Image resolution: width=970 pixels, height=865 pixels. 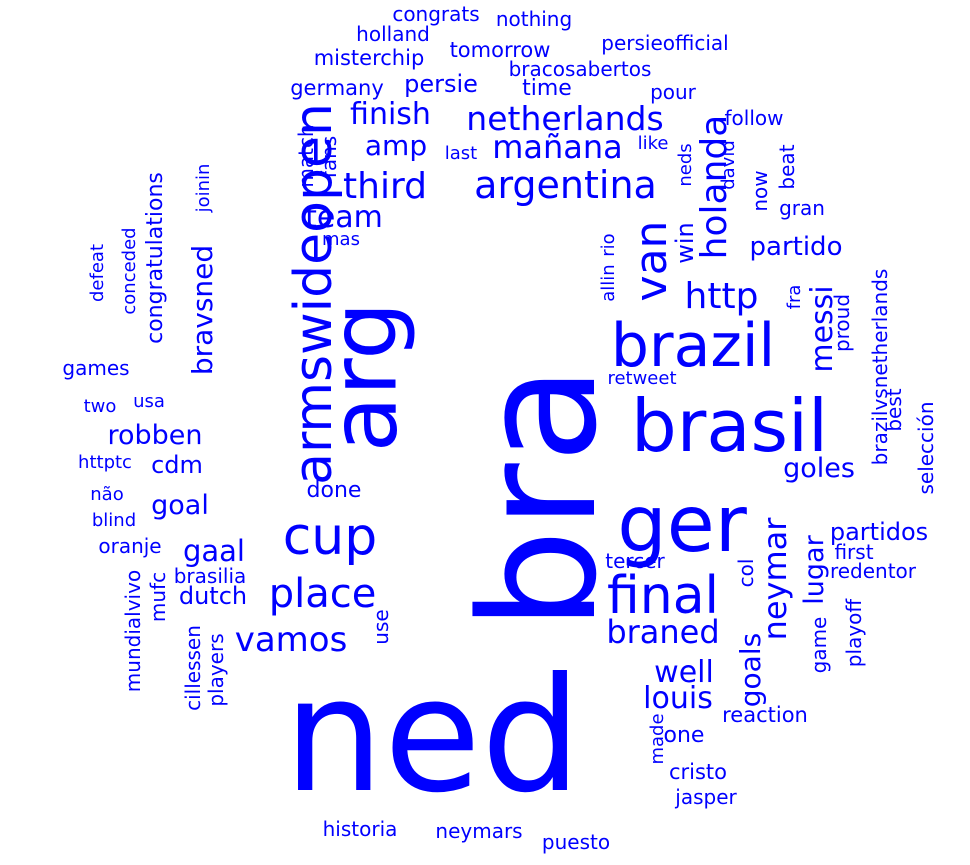 What do you see at coordinates (330, 537) in the screenshot?
I see `word-cup: cup` at bounding box center [330, 537].